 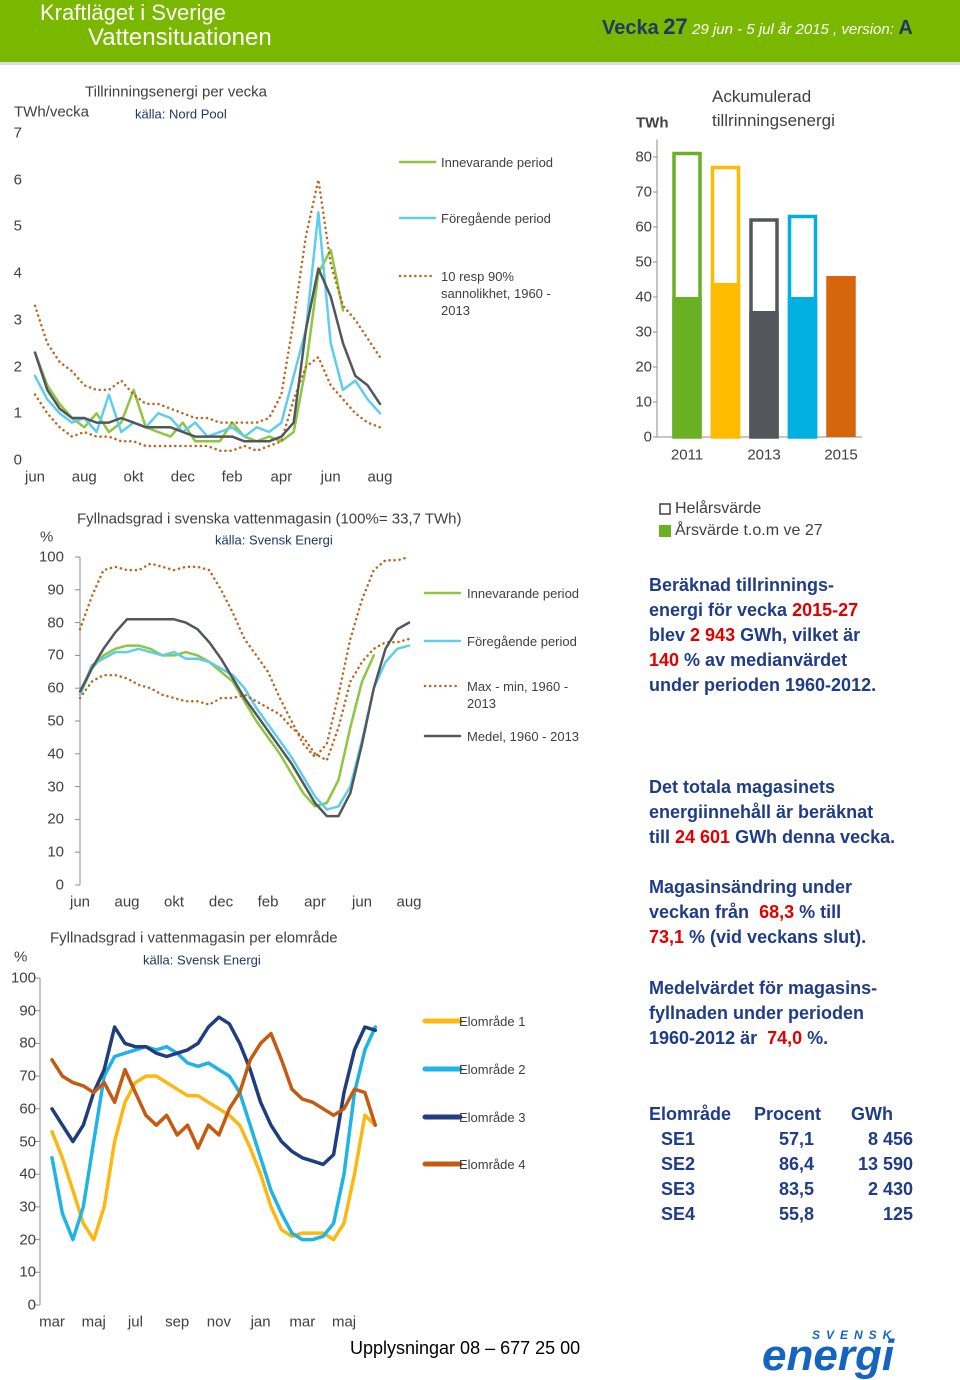 I want to click on header-bar, so click(x=480, y=31).